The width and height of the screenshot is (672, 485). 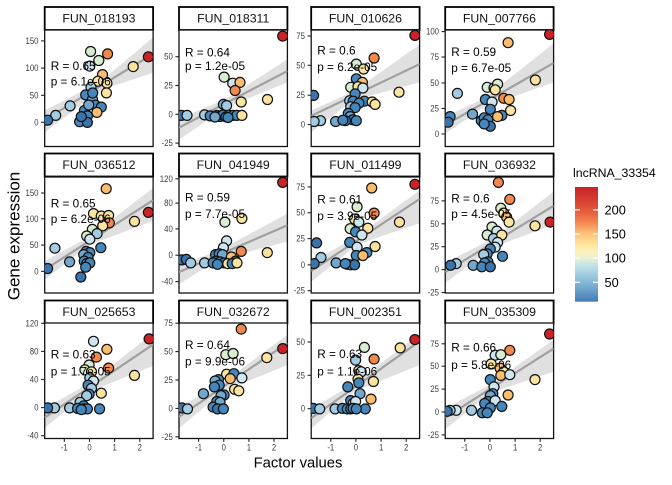 What do you see at coordinates (347, 67) in the screenshot?
I see `svg-text: p = 6.2e-05` at bounding box center [347, 67].